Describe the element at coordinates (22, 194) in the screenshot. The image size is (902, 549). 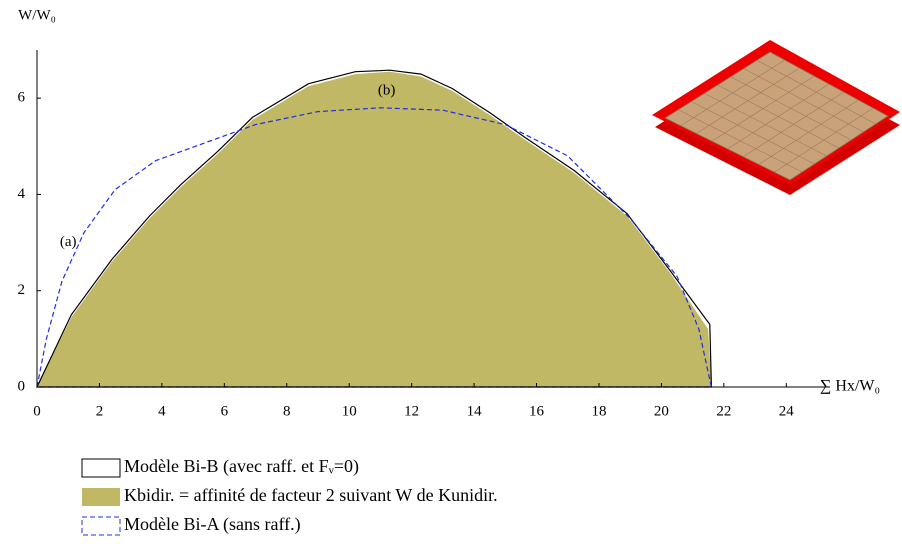
I see `y-tick-label: 4` at that location.